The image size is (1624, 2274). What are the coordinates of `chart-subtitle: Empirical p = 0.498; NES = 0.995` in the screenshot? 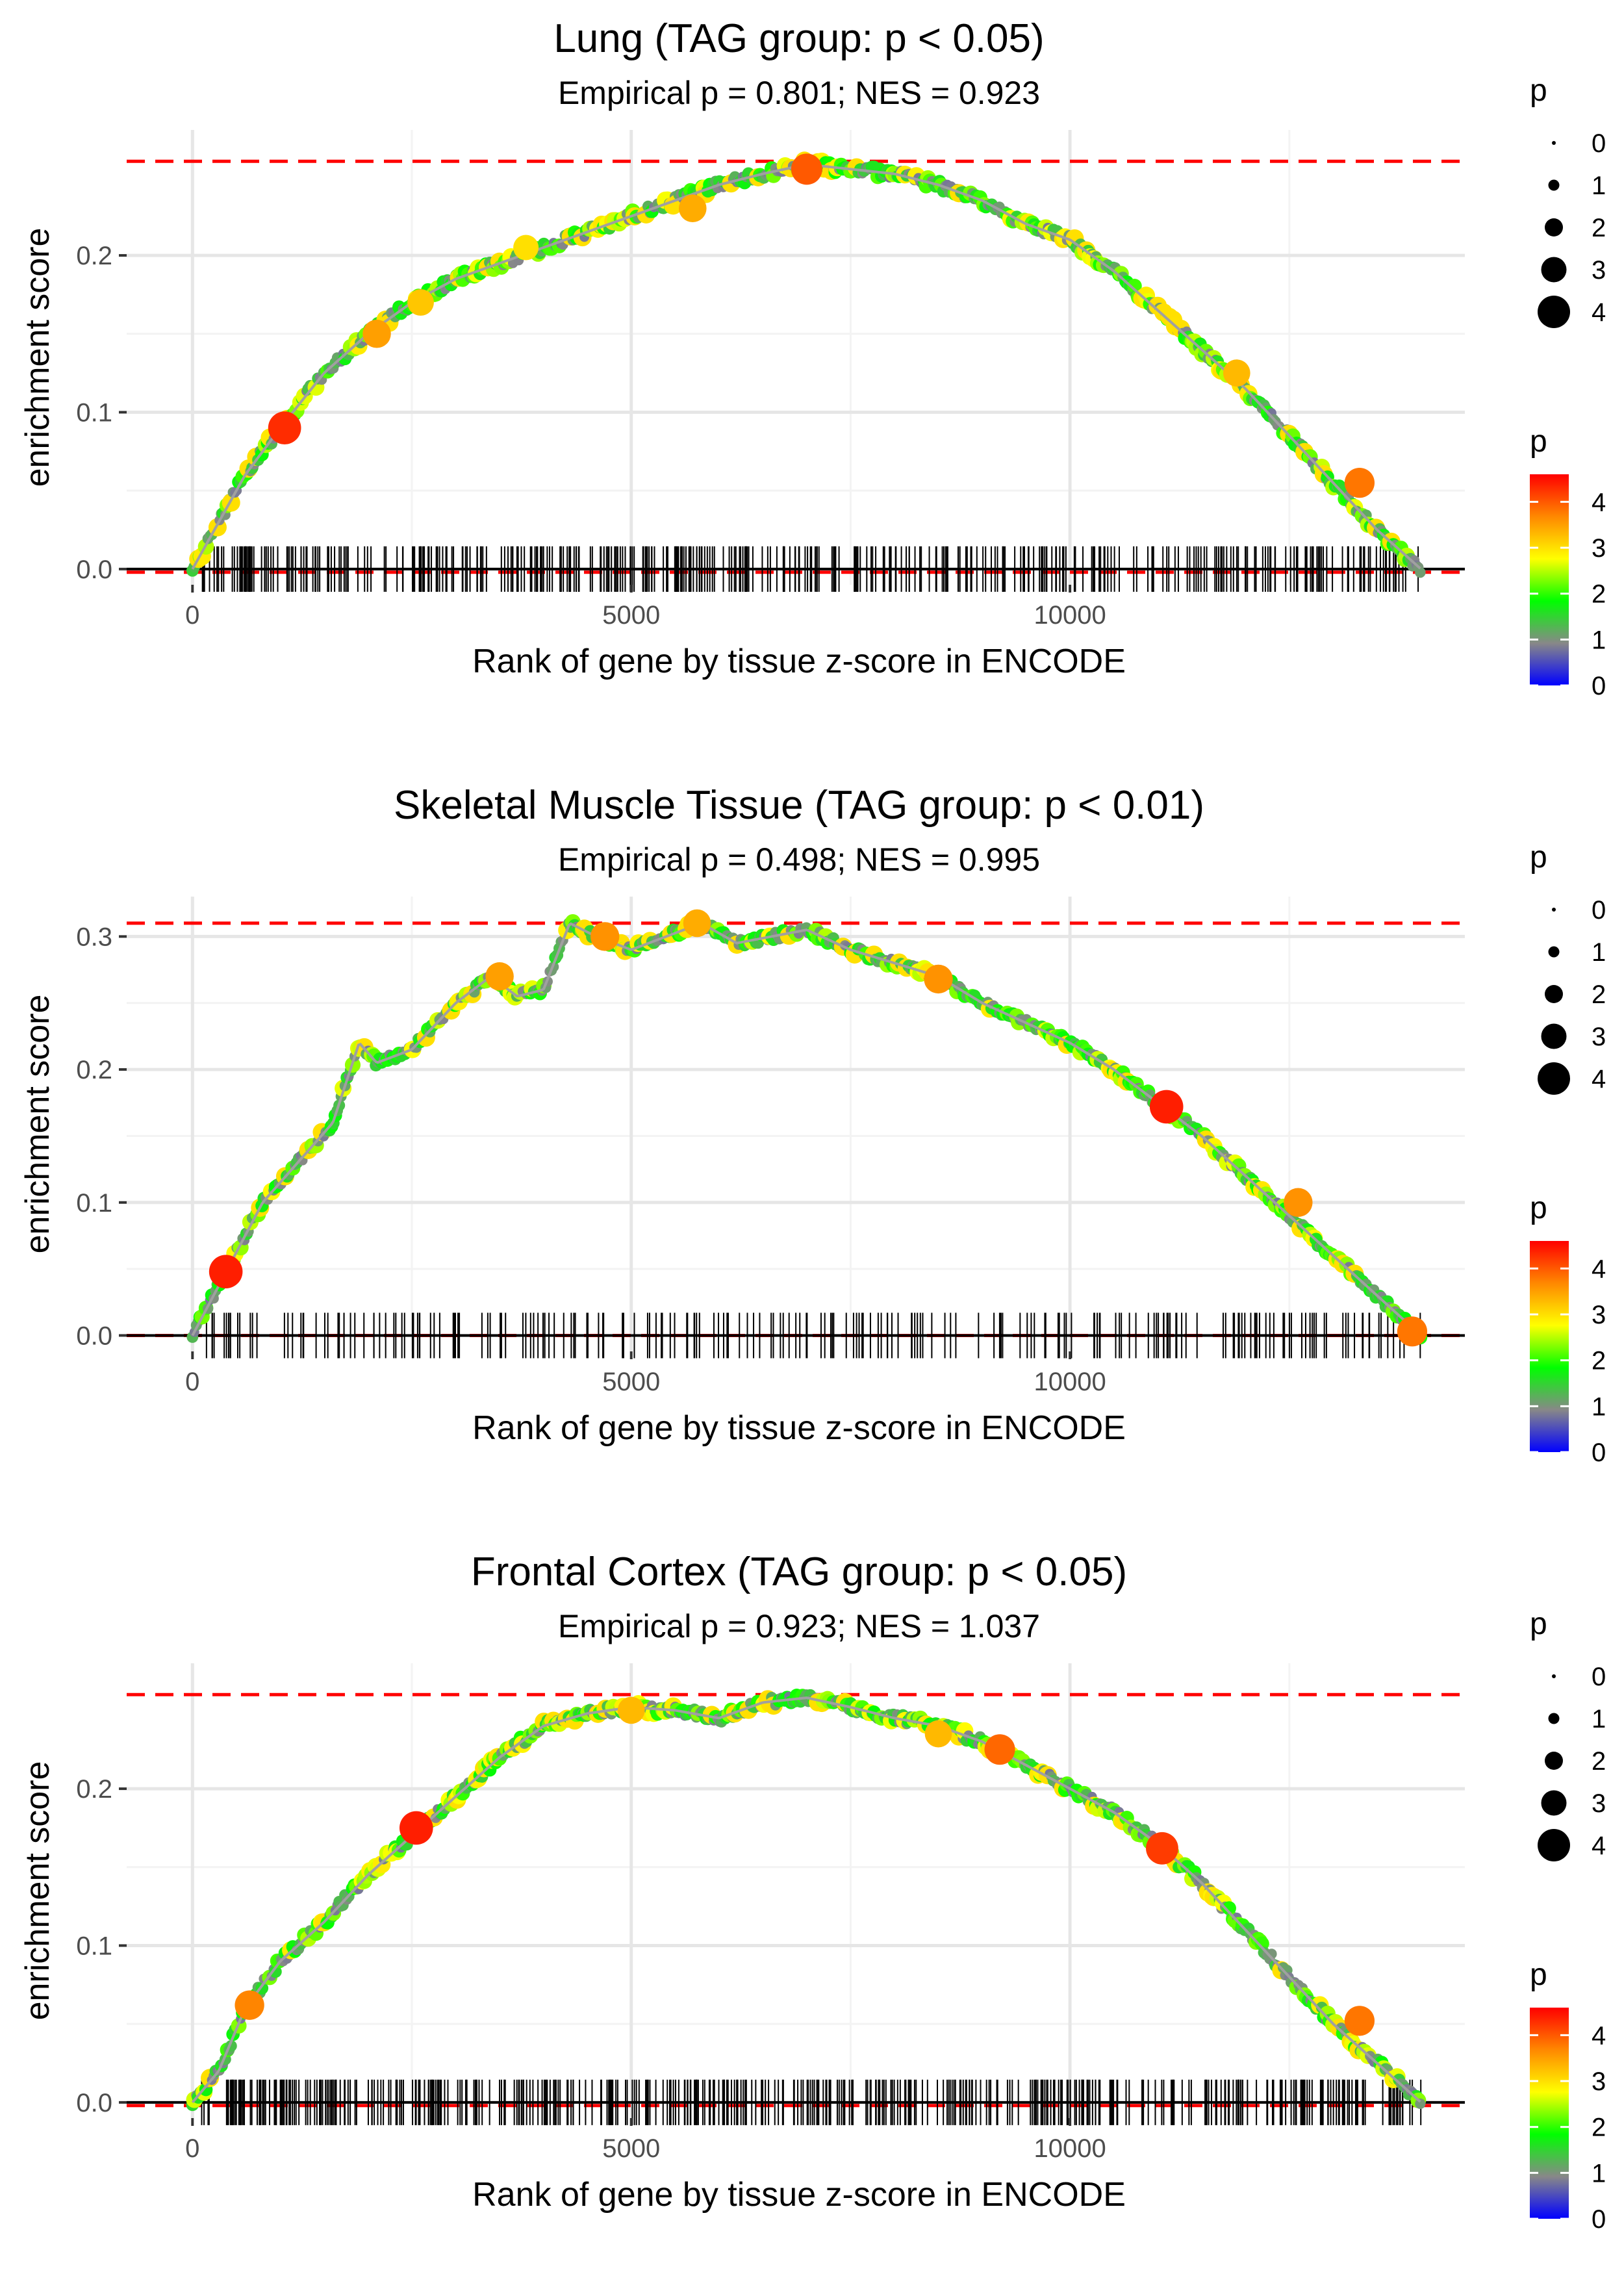 It's located at (799, 859).